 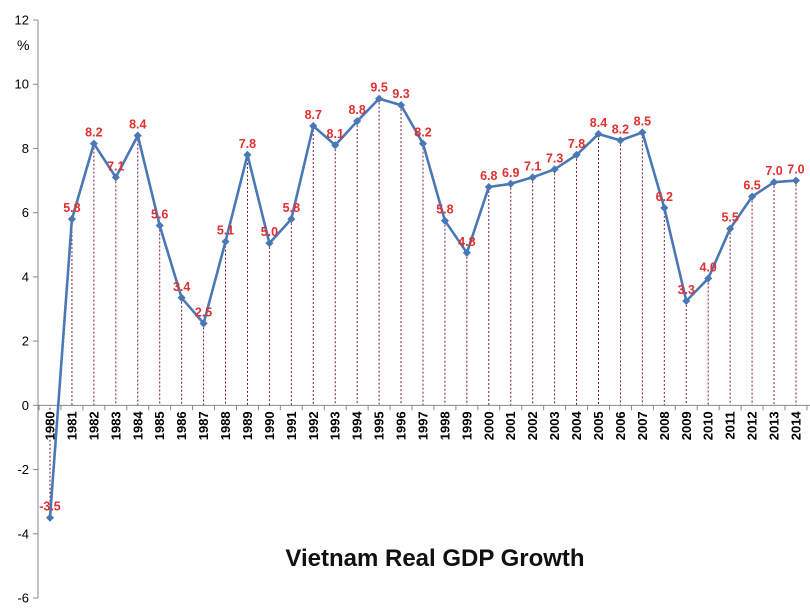 I want to click on x-tick-label: 1987, so click(x=203, y=425).